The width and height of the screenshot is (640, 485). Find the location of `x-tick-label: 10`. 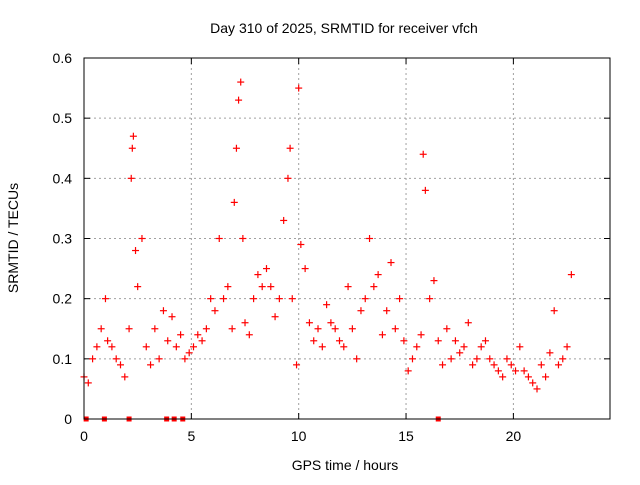

x-tick-label: 10 is located at coordinates (299, 436).